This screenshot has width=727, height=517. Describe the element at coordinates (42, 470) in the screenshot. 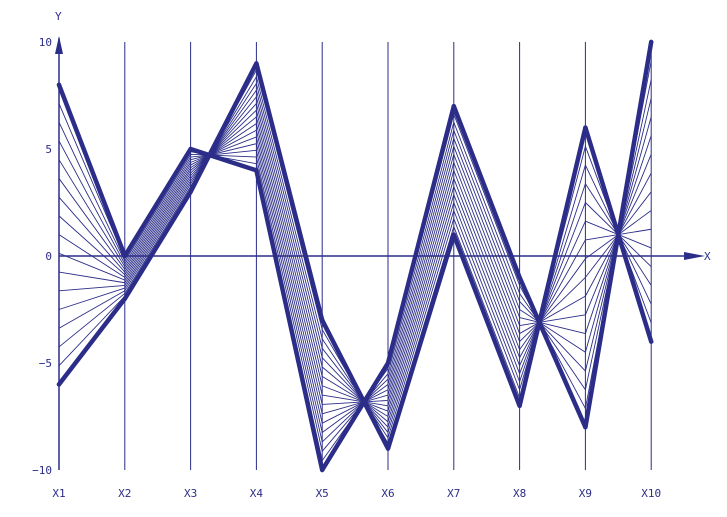

I see `y-tick-label: −10` at that location.